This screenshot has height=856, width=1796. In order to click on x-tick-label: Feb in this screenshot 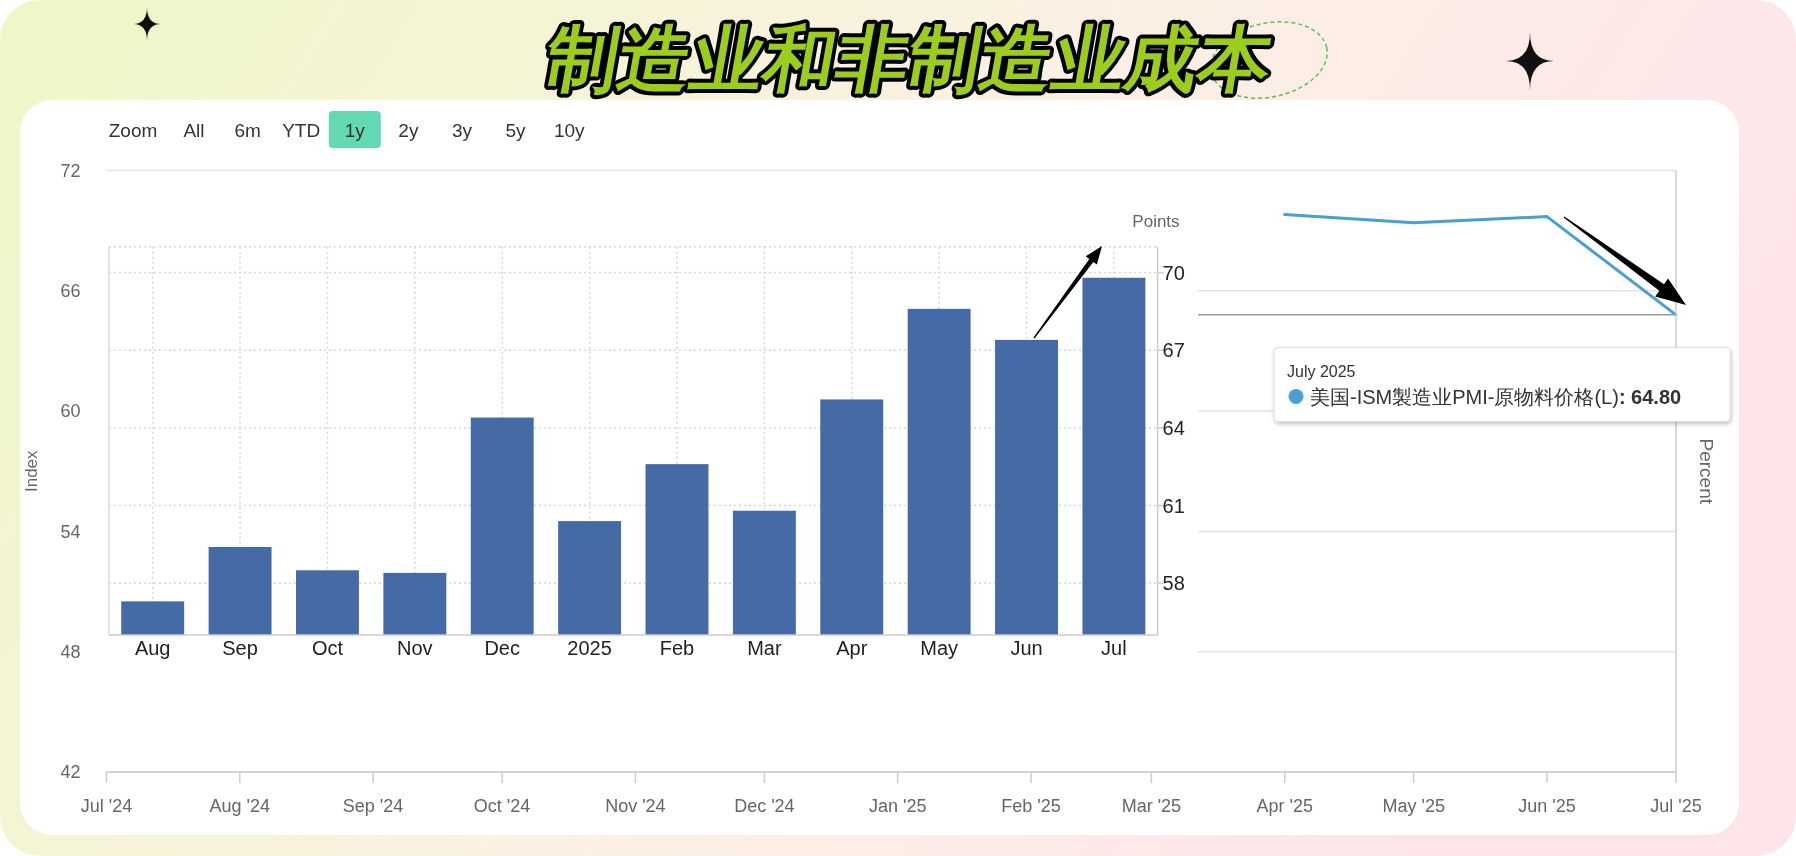, I will do `click(677, 648)`.